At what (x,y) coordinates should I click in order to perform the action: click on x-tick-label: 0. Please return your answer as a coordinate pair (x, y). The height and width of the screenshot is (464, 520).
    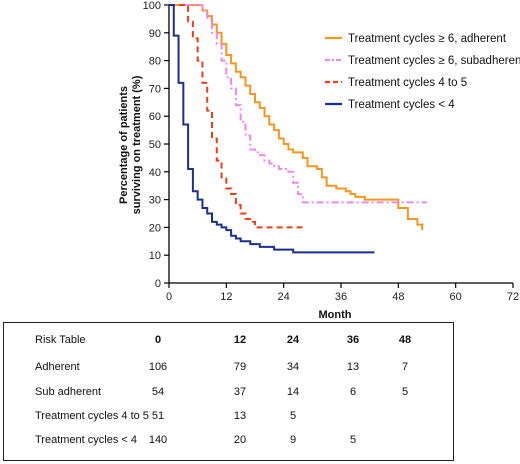
    Looking at the image, I should click on (169, 297).